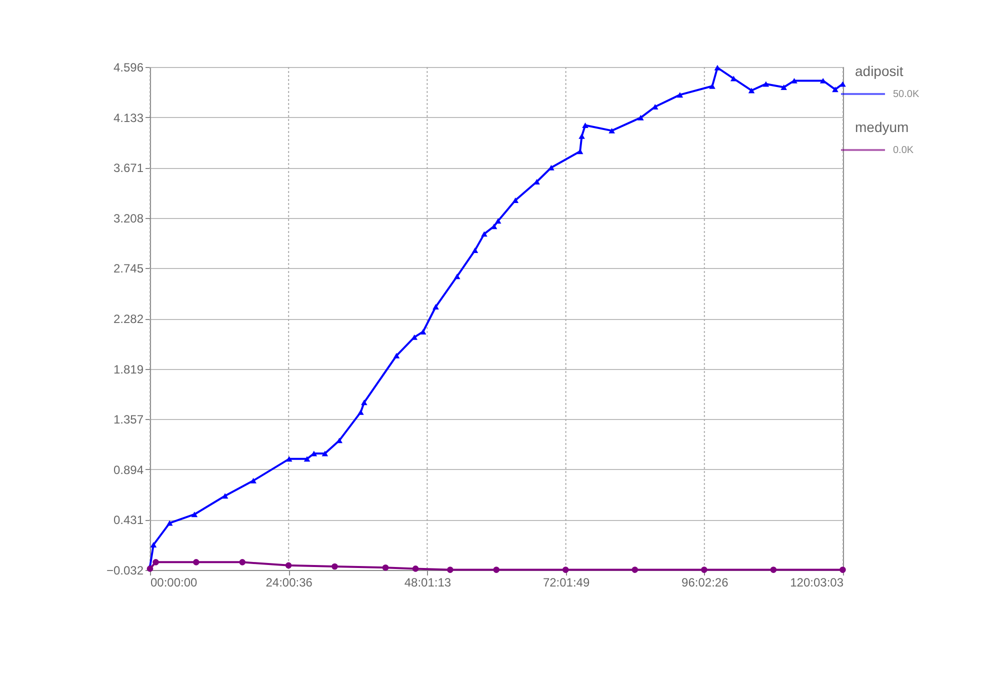 The height and width of the screenshot is (677, 985). I want to click on y-tick-label: 3.208, so click(128, 218).